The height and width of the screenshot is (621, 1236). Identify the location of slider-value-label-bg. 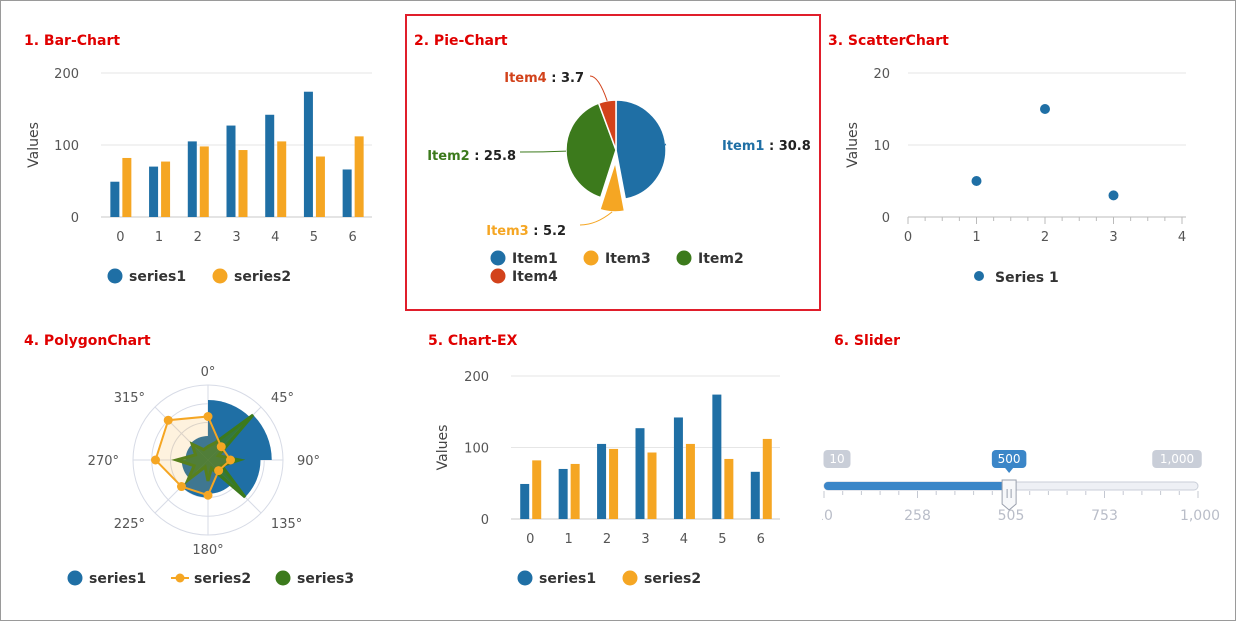
(1009, 459).